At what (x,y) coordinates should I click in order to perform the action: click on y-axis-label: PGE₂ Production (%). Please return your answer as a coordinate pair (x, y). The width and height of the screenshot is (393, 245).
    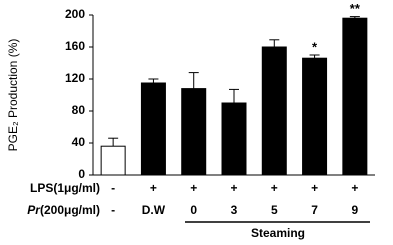
    Looking at the image, I should click on (13, 95).